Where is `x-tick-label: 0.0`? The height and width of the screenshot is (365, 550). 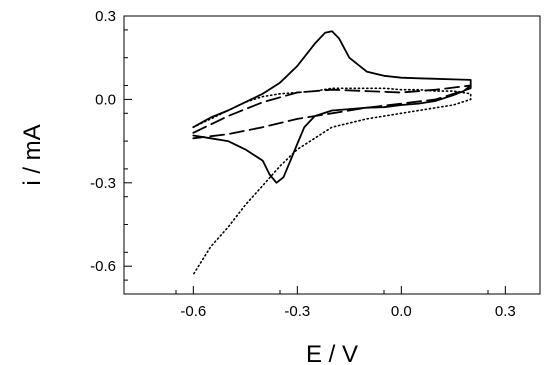
x-tick-label: 0.0 is located at coordinates (401, 311).